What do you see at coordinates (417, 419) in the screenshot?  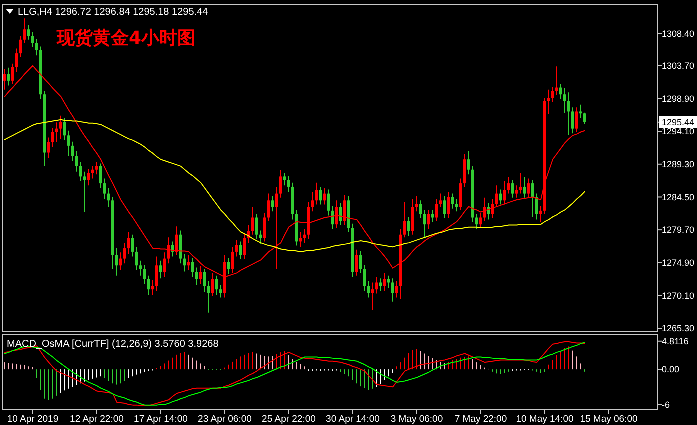 I see `x-tick-label: 3 May 06:00` at bounding box center [417, 419].